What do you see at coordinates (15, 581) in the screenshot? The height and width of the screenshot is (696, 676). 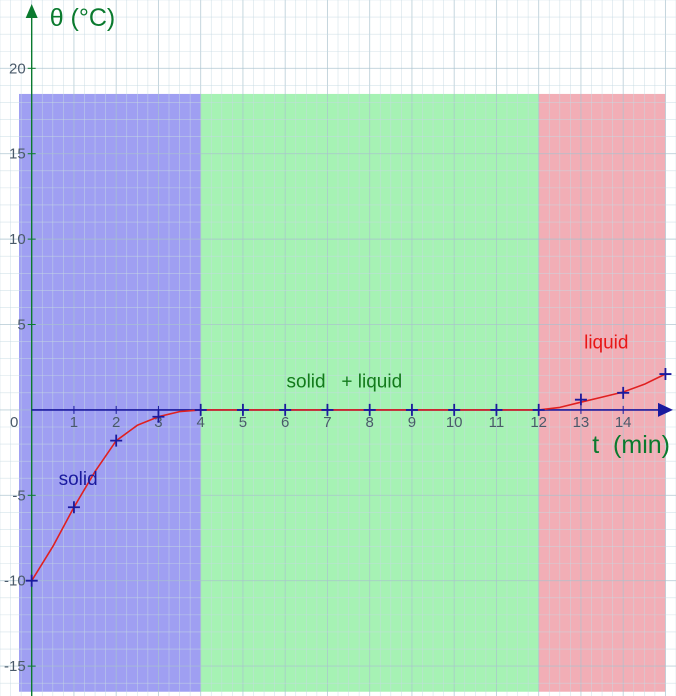 I see `y-tick-label: -10` at bounding box center [15, 581].